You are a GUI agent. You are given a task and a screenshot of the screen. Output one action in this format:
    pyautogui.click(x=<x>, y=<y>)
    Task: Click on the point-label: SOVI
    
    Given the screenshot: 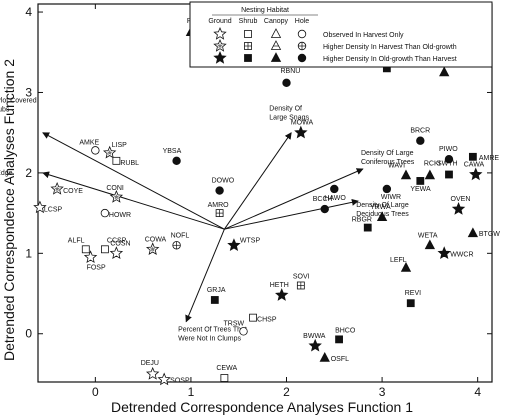 What is the action you would take?
    pyautogui.click(x=301, y=276)
    